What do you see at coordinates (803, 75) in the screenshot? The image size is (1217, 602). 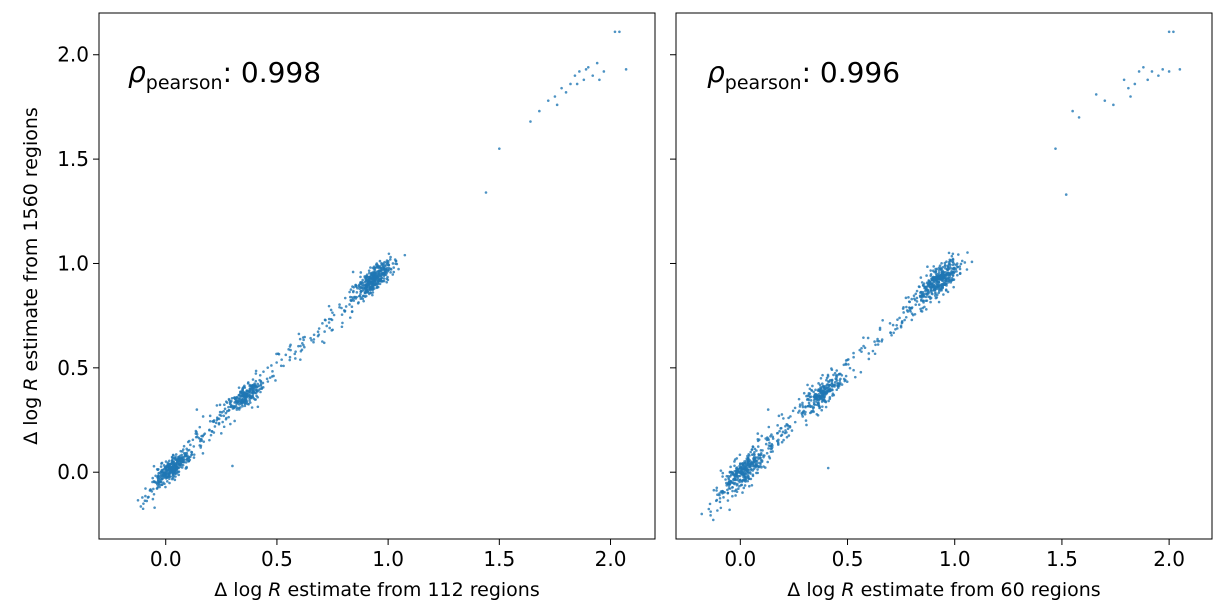 I see `pearson-annotation-right: ρpearson: 0.996` at bounding box center [803, 75].